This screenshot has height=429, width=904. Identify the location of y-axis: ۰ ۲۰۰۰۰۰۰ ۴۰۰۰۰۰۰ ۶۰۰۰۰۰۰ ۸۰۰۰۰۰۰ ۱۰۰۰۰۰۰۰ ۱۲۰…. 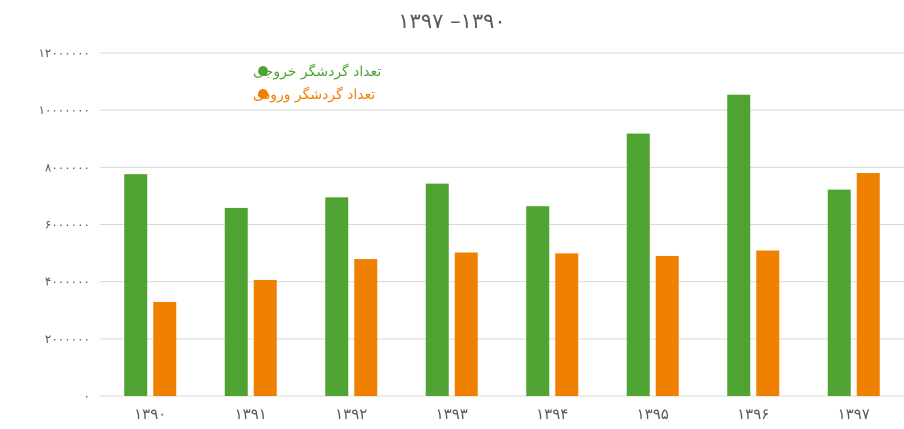
(64, 224).